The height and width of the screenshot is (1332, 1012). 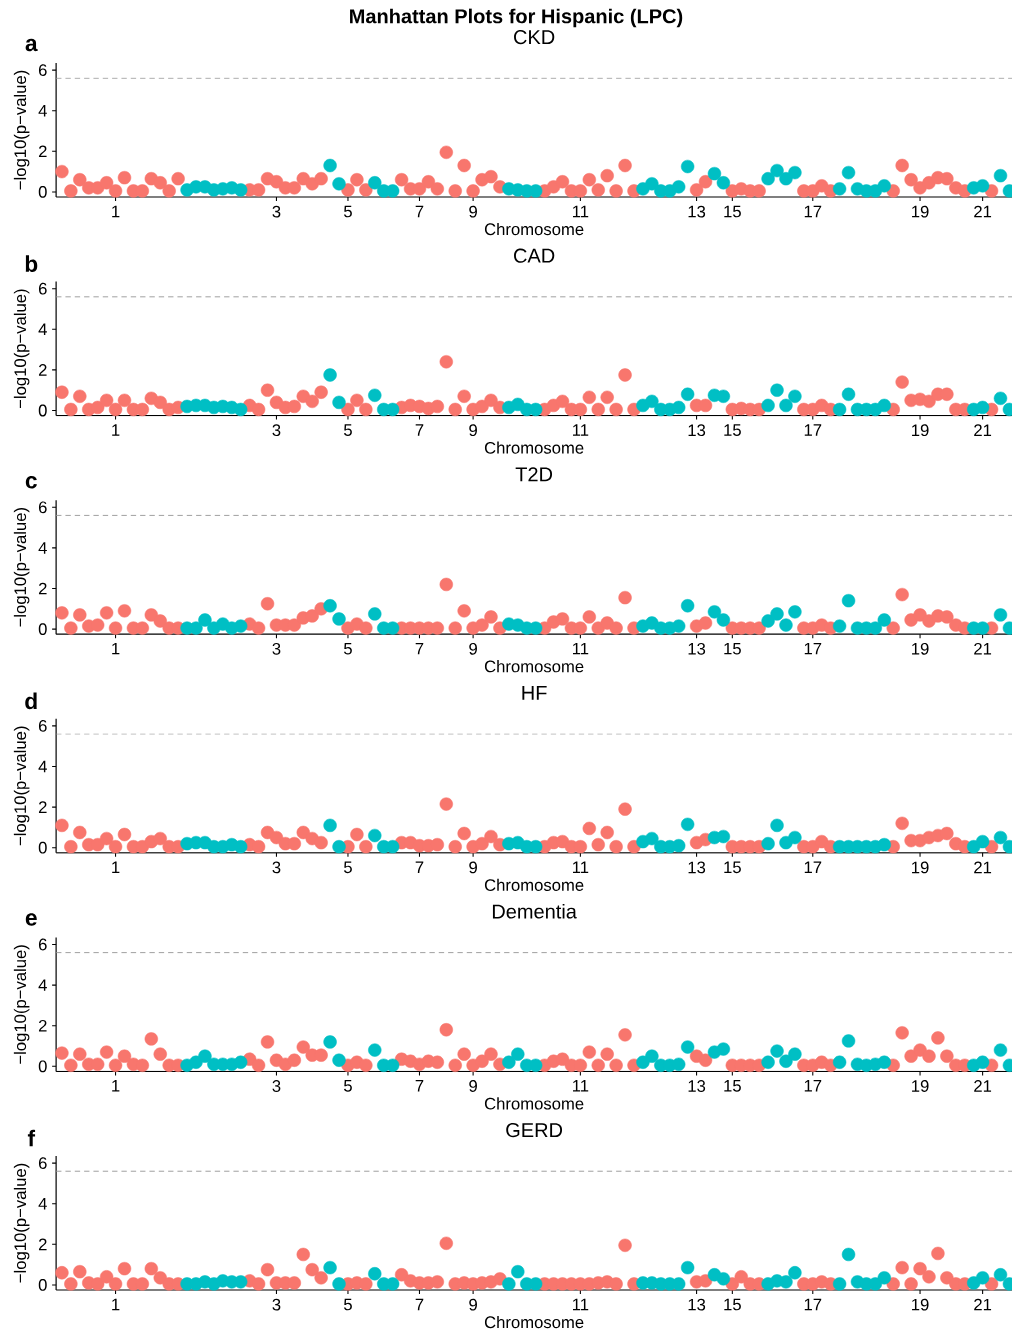 What do you see at coordinates (31, 919) in the screenshot?
I see `text: e` at bounding box center [31, 919].